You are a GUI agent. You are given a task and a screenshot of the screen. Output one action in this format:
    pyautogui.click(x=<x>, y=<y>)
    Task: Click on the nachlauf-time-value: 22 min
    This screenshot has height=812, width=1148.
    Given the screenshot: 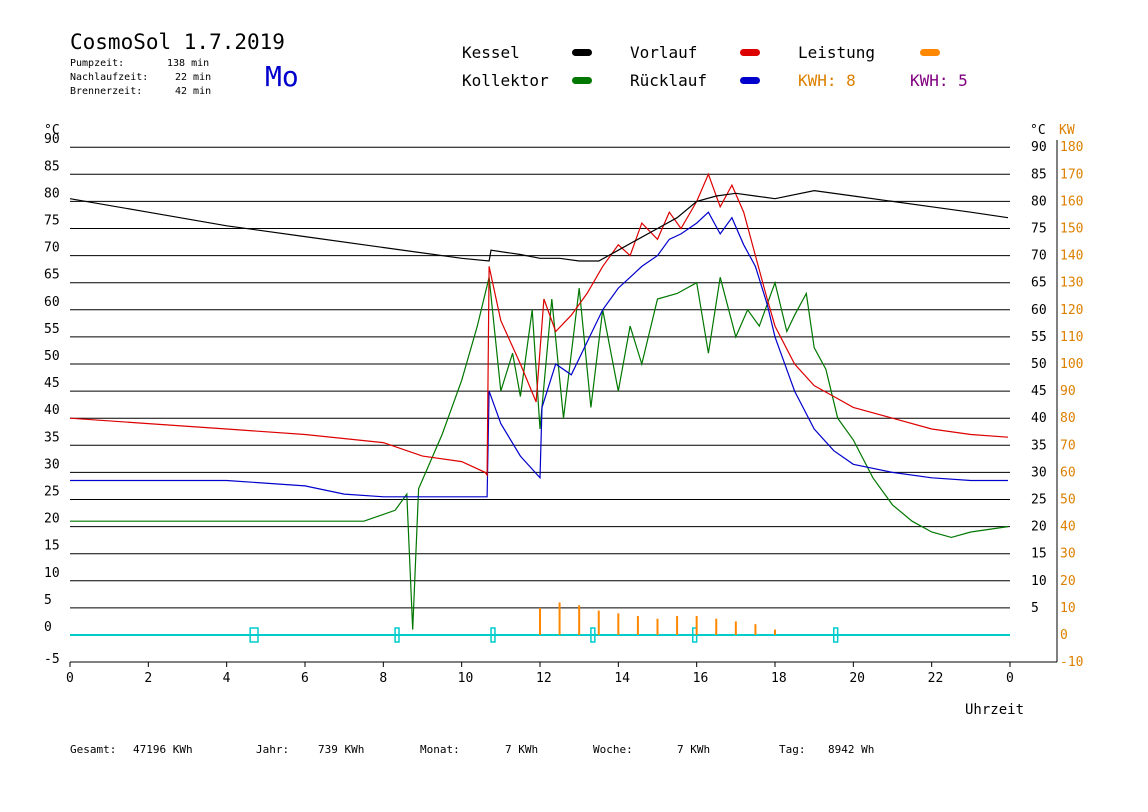 What is the action you would take?
    pyautogui.click(x=193, y=77)
    